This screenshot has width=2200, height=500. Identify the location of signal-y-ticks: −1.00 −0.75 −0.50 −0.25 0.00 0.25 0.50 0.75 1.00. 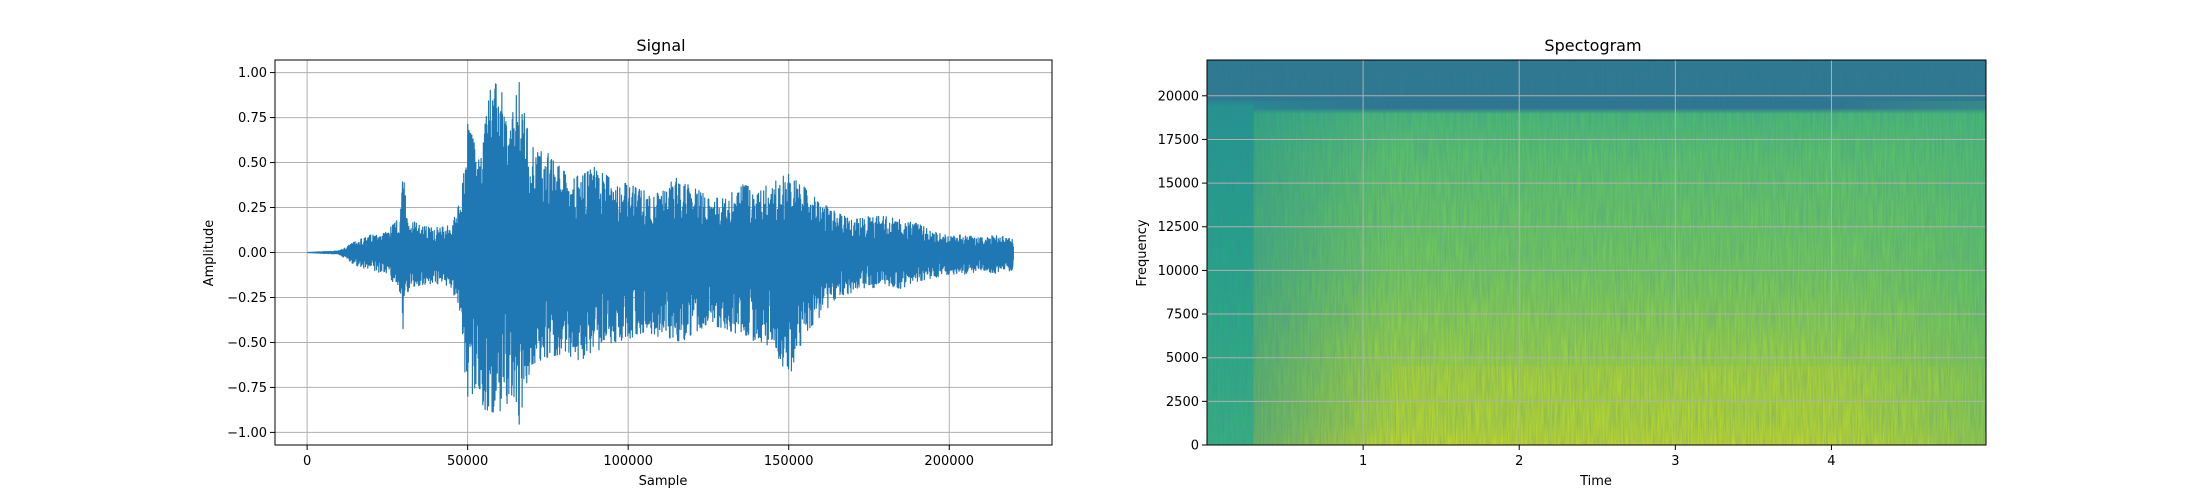
(251, 253).